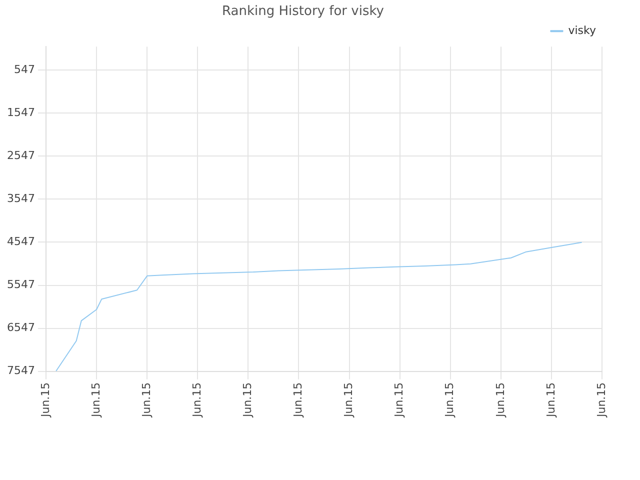 This screenshot has height=480, width=640. What do you see at coordinates (20, 327) in the screenshot?
I see `y-tick-label: 6547` at bounding box center [20, 327].